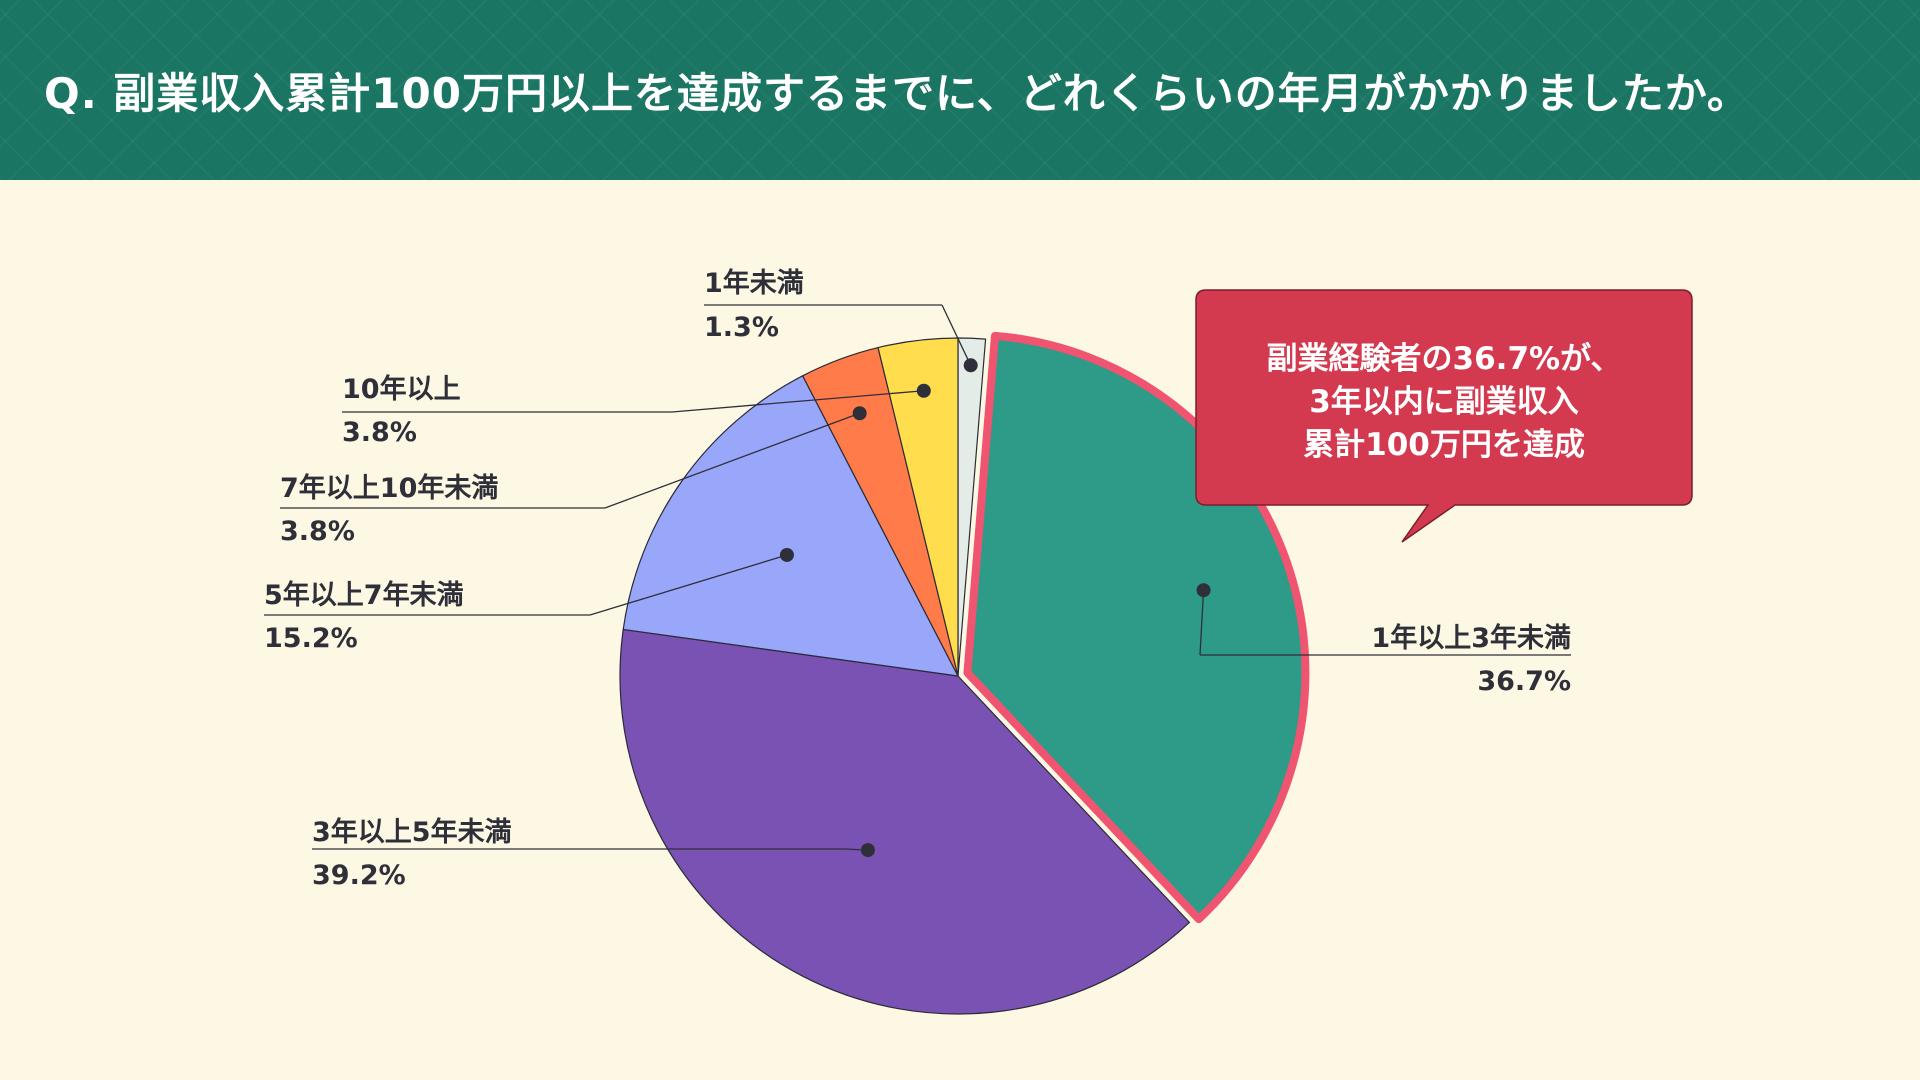  What do you see at coordinates (1202, 623) in the screenshot?
I see `slice-1-leader` at bounding box center [1202, 623].